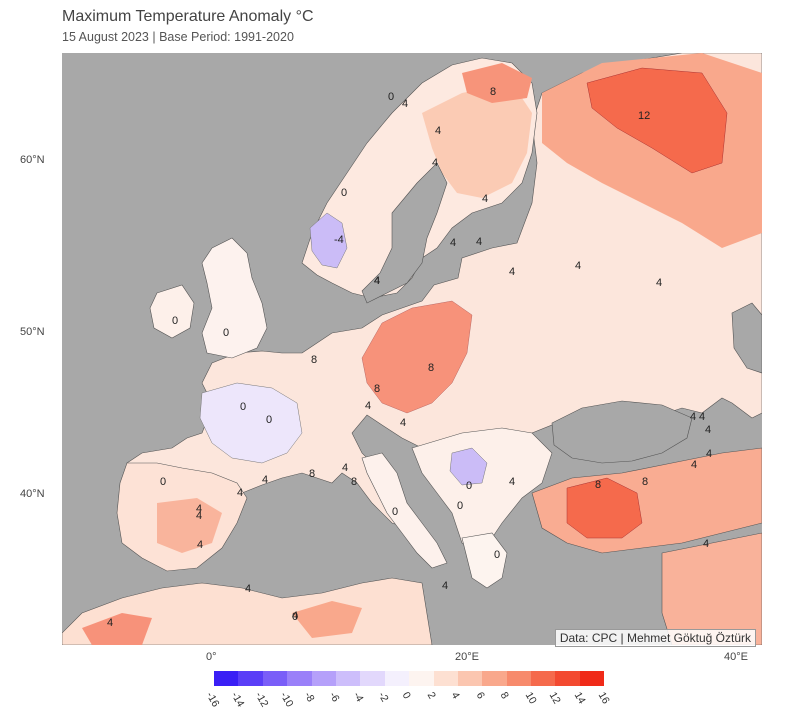 This screenshot has height=720, width=800. What do you see at coordinates (383, 697) in the screenshot?
I see `colorbar-tick-label: -2` at bounding box center [383, 697].